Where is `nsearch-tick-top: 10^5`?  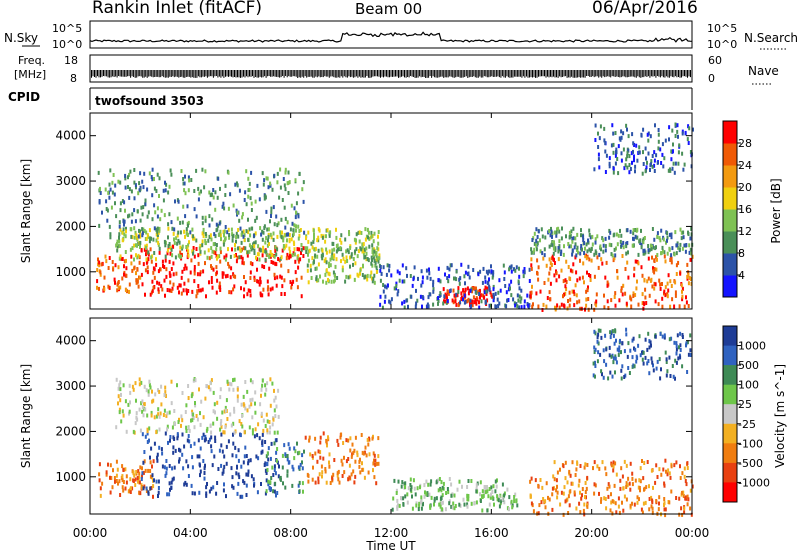
nsearch-tick-top: 10^5 is located at coordinates (722, 28).